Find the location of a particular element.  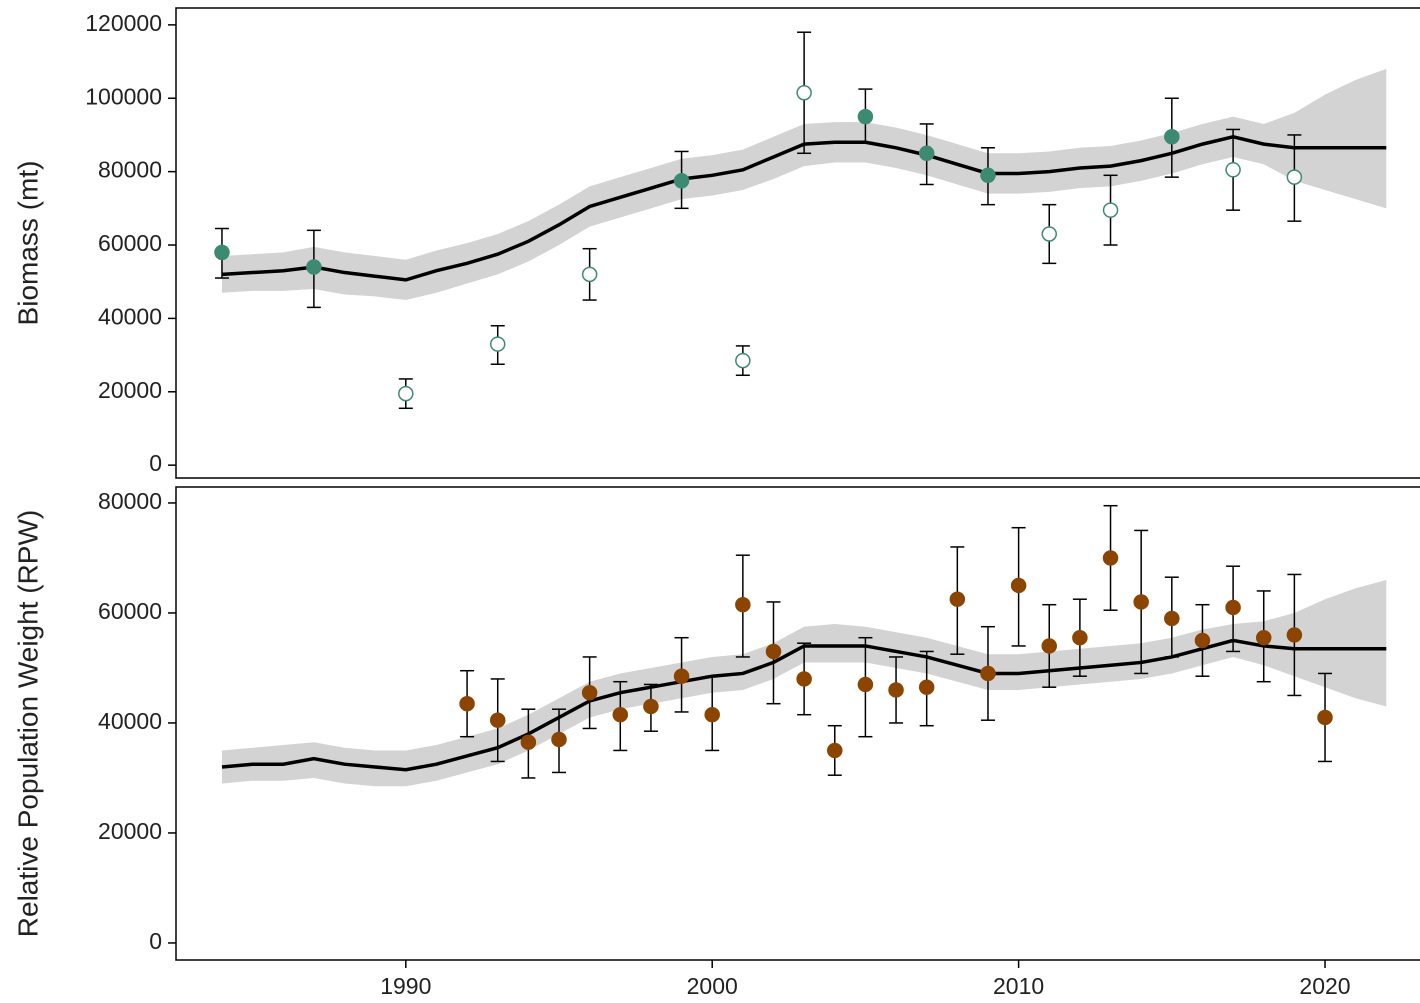

y-axis-label: Relative Population Weight (RPW) is located at coordinates (27, 723).